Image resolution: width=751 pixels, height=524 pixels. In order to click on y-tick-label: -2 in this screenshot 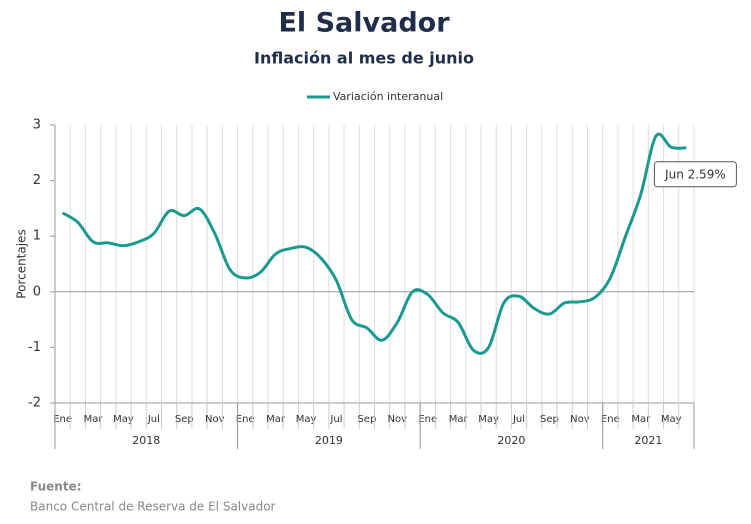, I will do `click(34, 403)`.